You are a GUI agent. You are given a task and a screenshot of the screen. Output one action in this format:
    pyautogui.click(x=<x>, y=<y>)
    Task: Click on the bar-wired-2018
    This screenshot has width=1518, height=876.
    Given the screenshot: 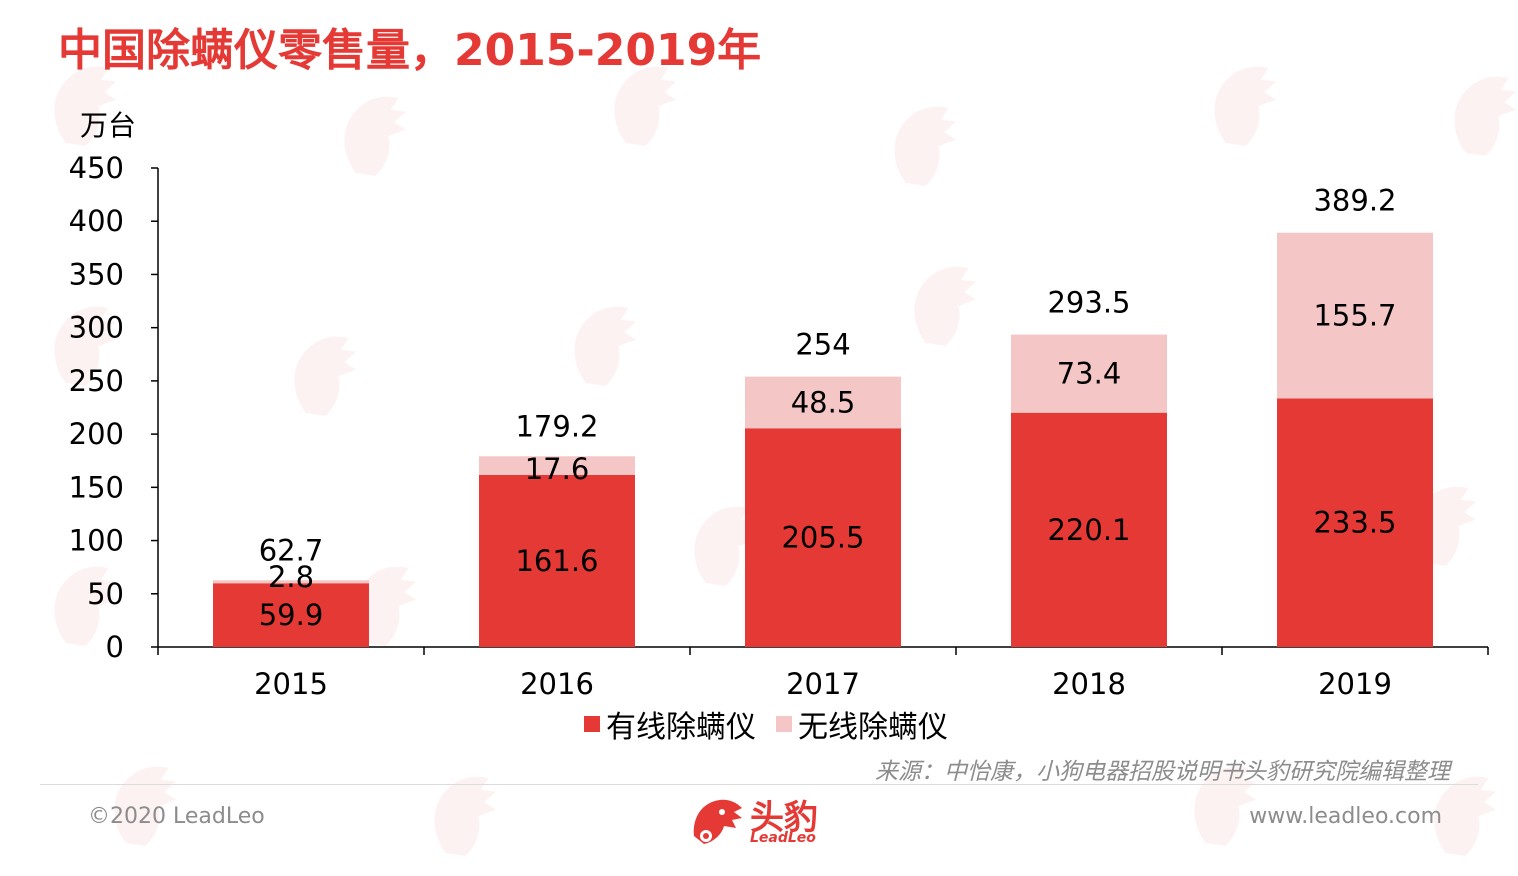 What is the action you would take?
    pyautogui.click(x=1089, y=529)
    